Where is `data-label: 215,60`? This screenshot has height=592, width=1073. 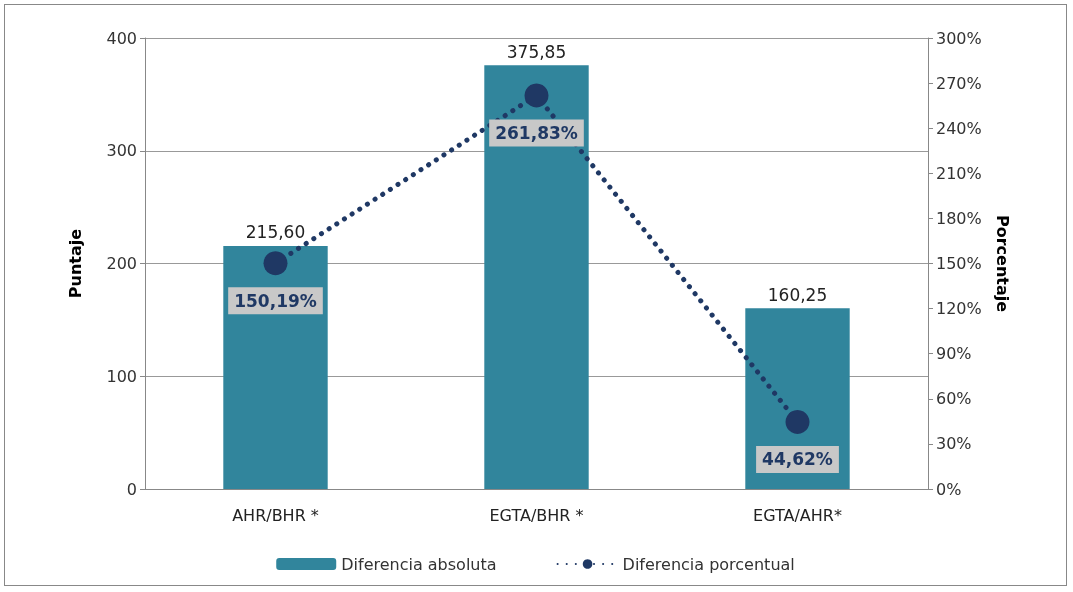 data-label: 215,60 is located at coordinates (275, 232).